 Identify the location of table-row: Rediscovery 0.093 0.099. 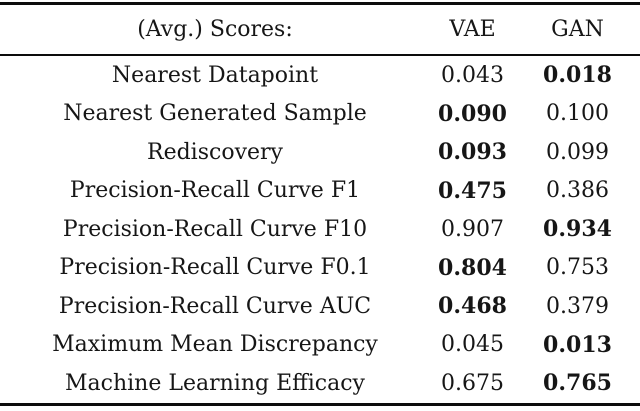
(320, 152).